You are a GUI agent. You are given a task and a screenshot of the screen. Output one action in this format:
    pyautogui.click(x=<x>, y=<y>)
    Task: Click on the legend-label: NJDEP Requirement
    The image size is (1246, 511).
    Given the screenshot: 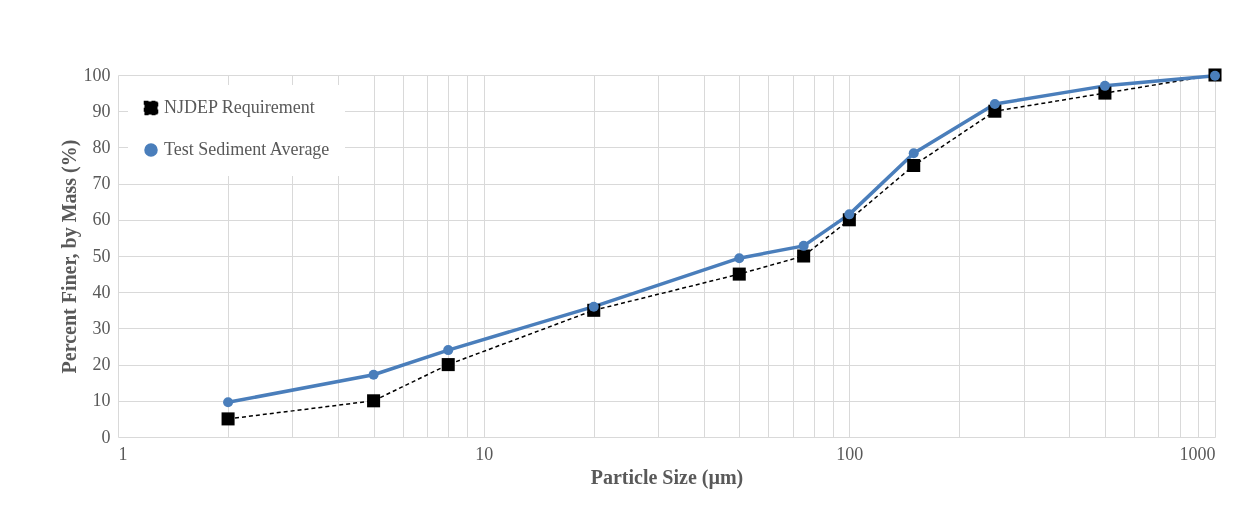 What is the action you would take?
    pyautogui.click(x=239, y=107)
    